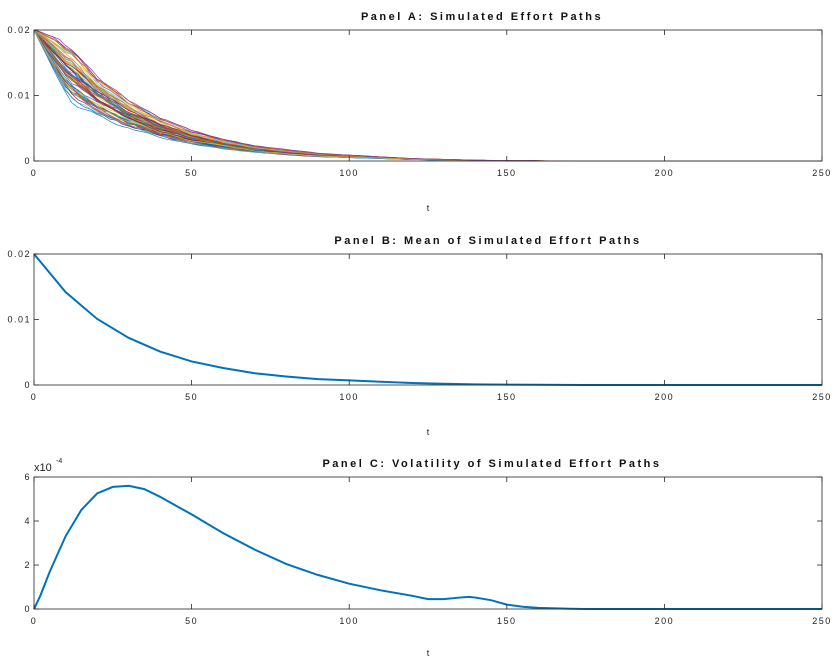 Image resolution: width=836 pixels, height=658 pixels. Describe the element at coordinates (59, 461) in the screenshot. I see `panel-c-scale-exponent: -4` at that location.